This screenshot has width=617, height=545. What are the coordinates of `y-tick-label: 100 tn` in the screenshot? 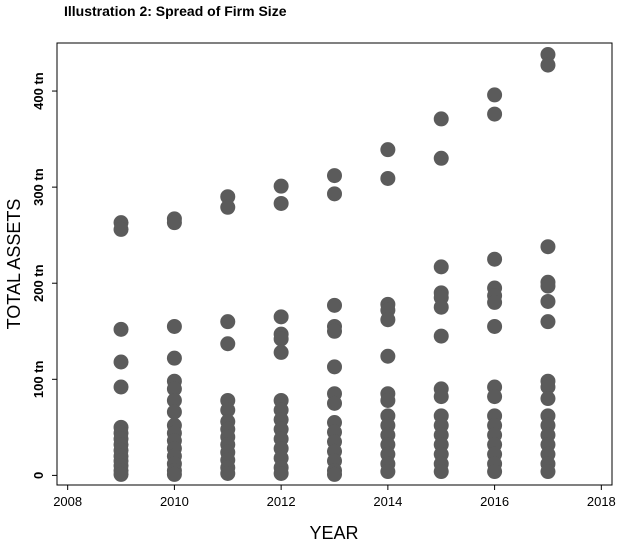 It's located at (38, 379).